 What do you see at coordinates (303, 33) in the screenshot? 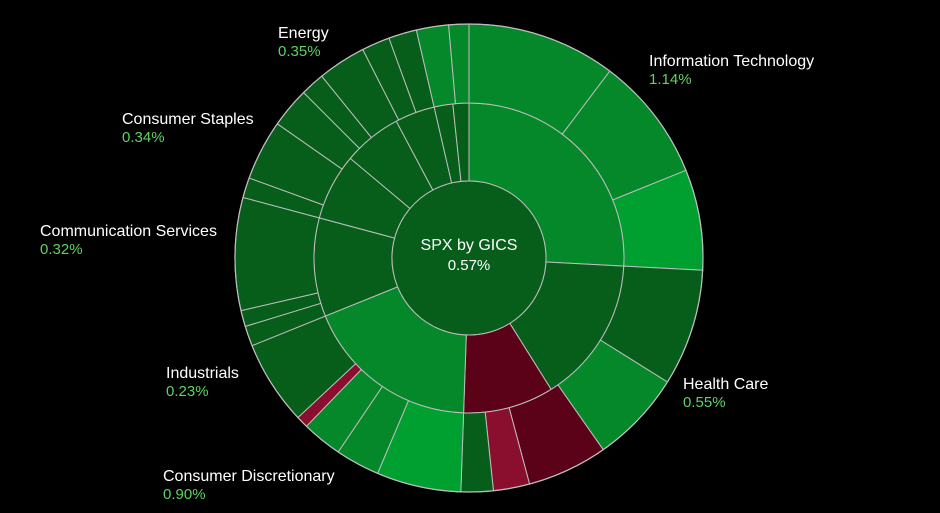
I see `sector-name: Energy` at bounding box center [303, 33].